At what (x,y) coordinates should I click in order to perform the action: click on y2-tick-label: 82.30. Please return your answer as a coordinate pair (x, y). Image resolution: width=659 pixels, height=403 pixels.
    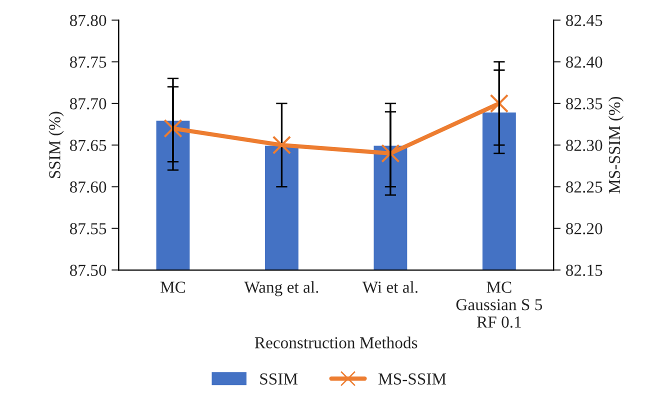
    Looking at the image, I should click on (584, 146).